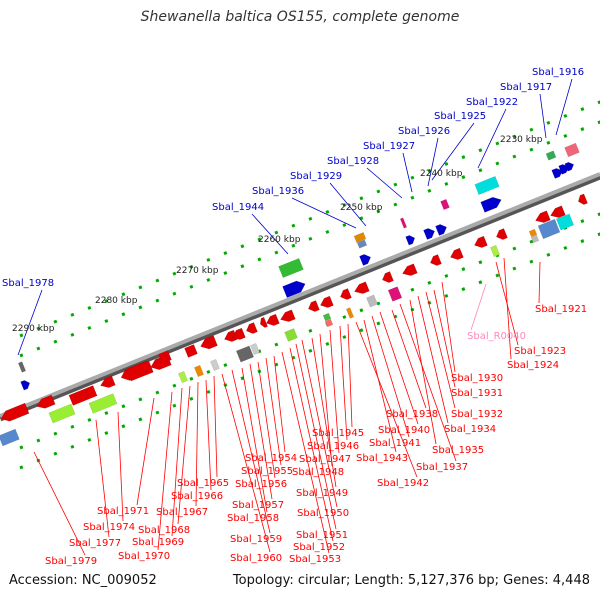 Image resolution: width=600 pixels, height=600 pixels. What do you see at coordinates (253, 518) in the screenshot?
I see `gene-label-bottom: Sbal_1958` at bounding box center [253, 518].